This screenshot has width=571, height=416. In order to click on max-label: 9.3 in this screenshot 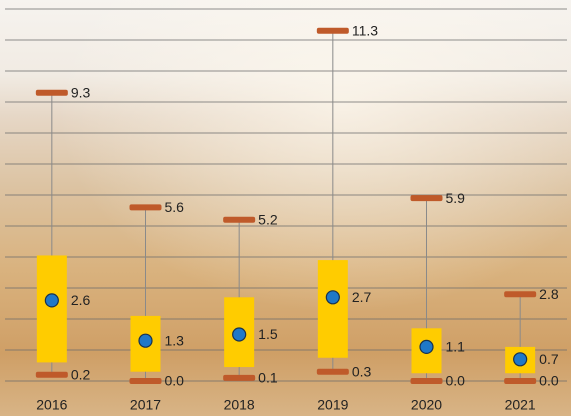, I will do `click(81, 92)`.